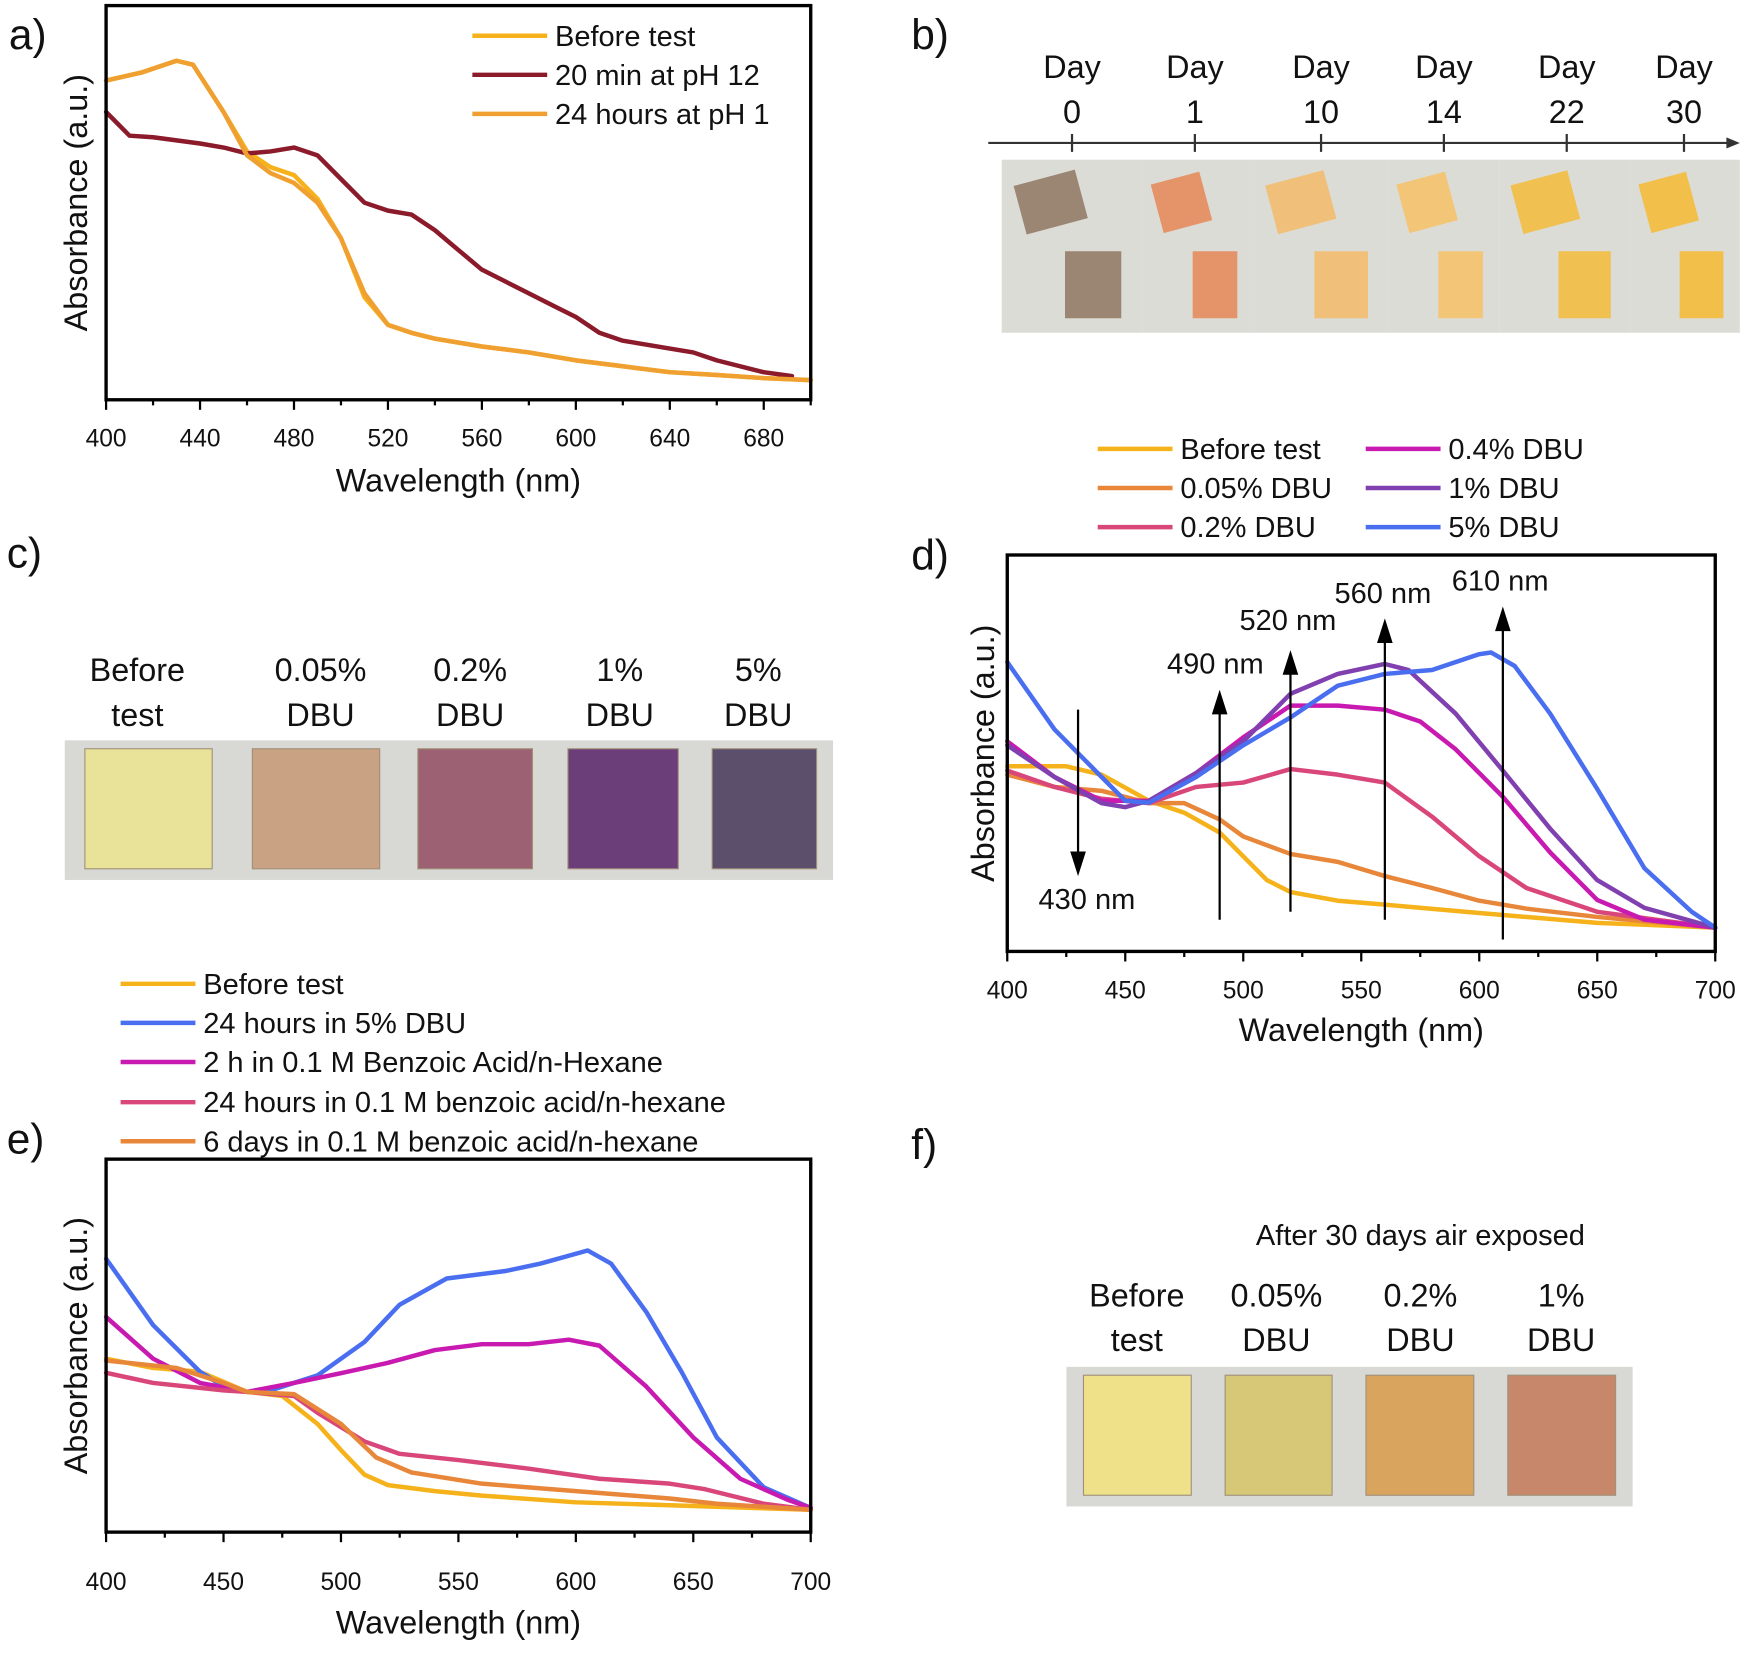 The width and height of the screenshot is (1751, 1653). What do you see at coordinates (1364, 191) in the screenshot?
I see `panel-b-timeline: Day 0 Day 1 Day 10 Day 14 Day 22 Day 30` at bounding box center [1364, 191].